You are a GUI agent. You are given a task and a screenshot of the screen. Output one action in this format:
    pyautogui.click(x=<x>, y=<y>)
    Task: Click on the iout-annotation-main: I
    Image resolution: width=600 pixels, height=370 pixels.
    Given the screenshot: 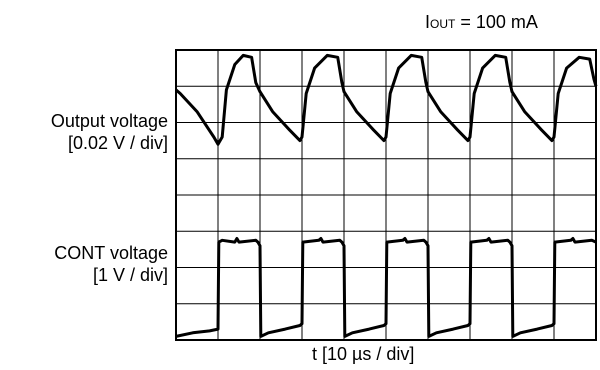 What is the action you would take?
    pyautogui.click(x=428, y=22)
    